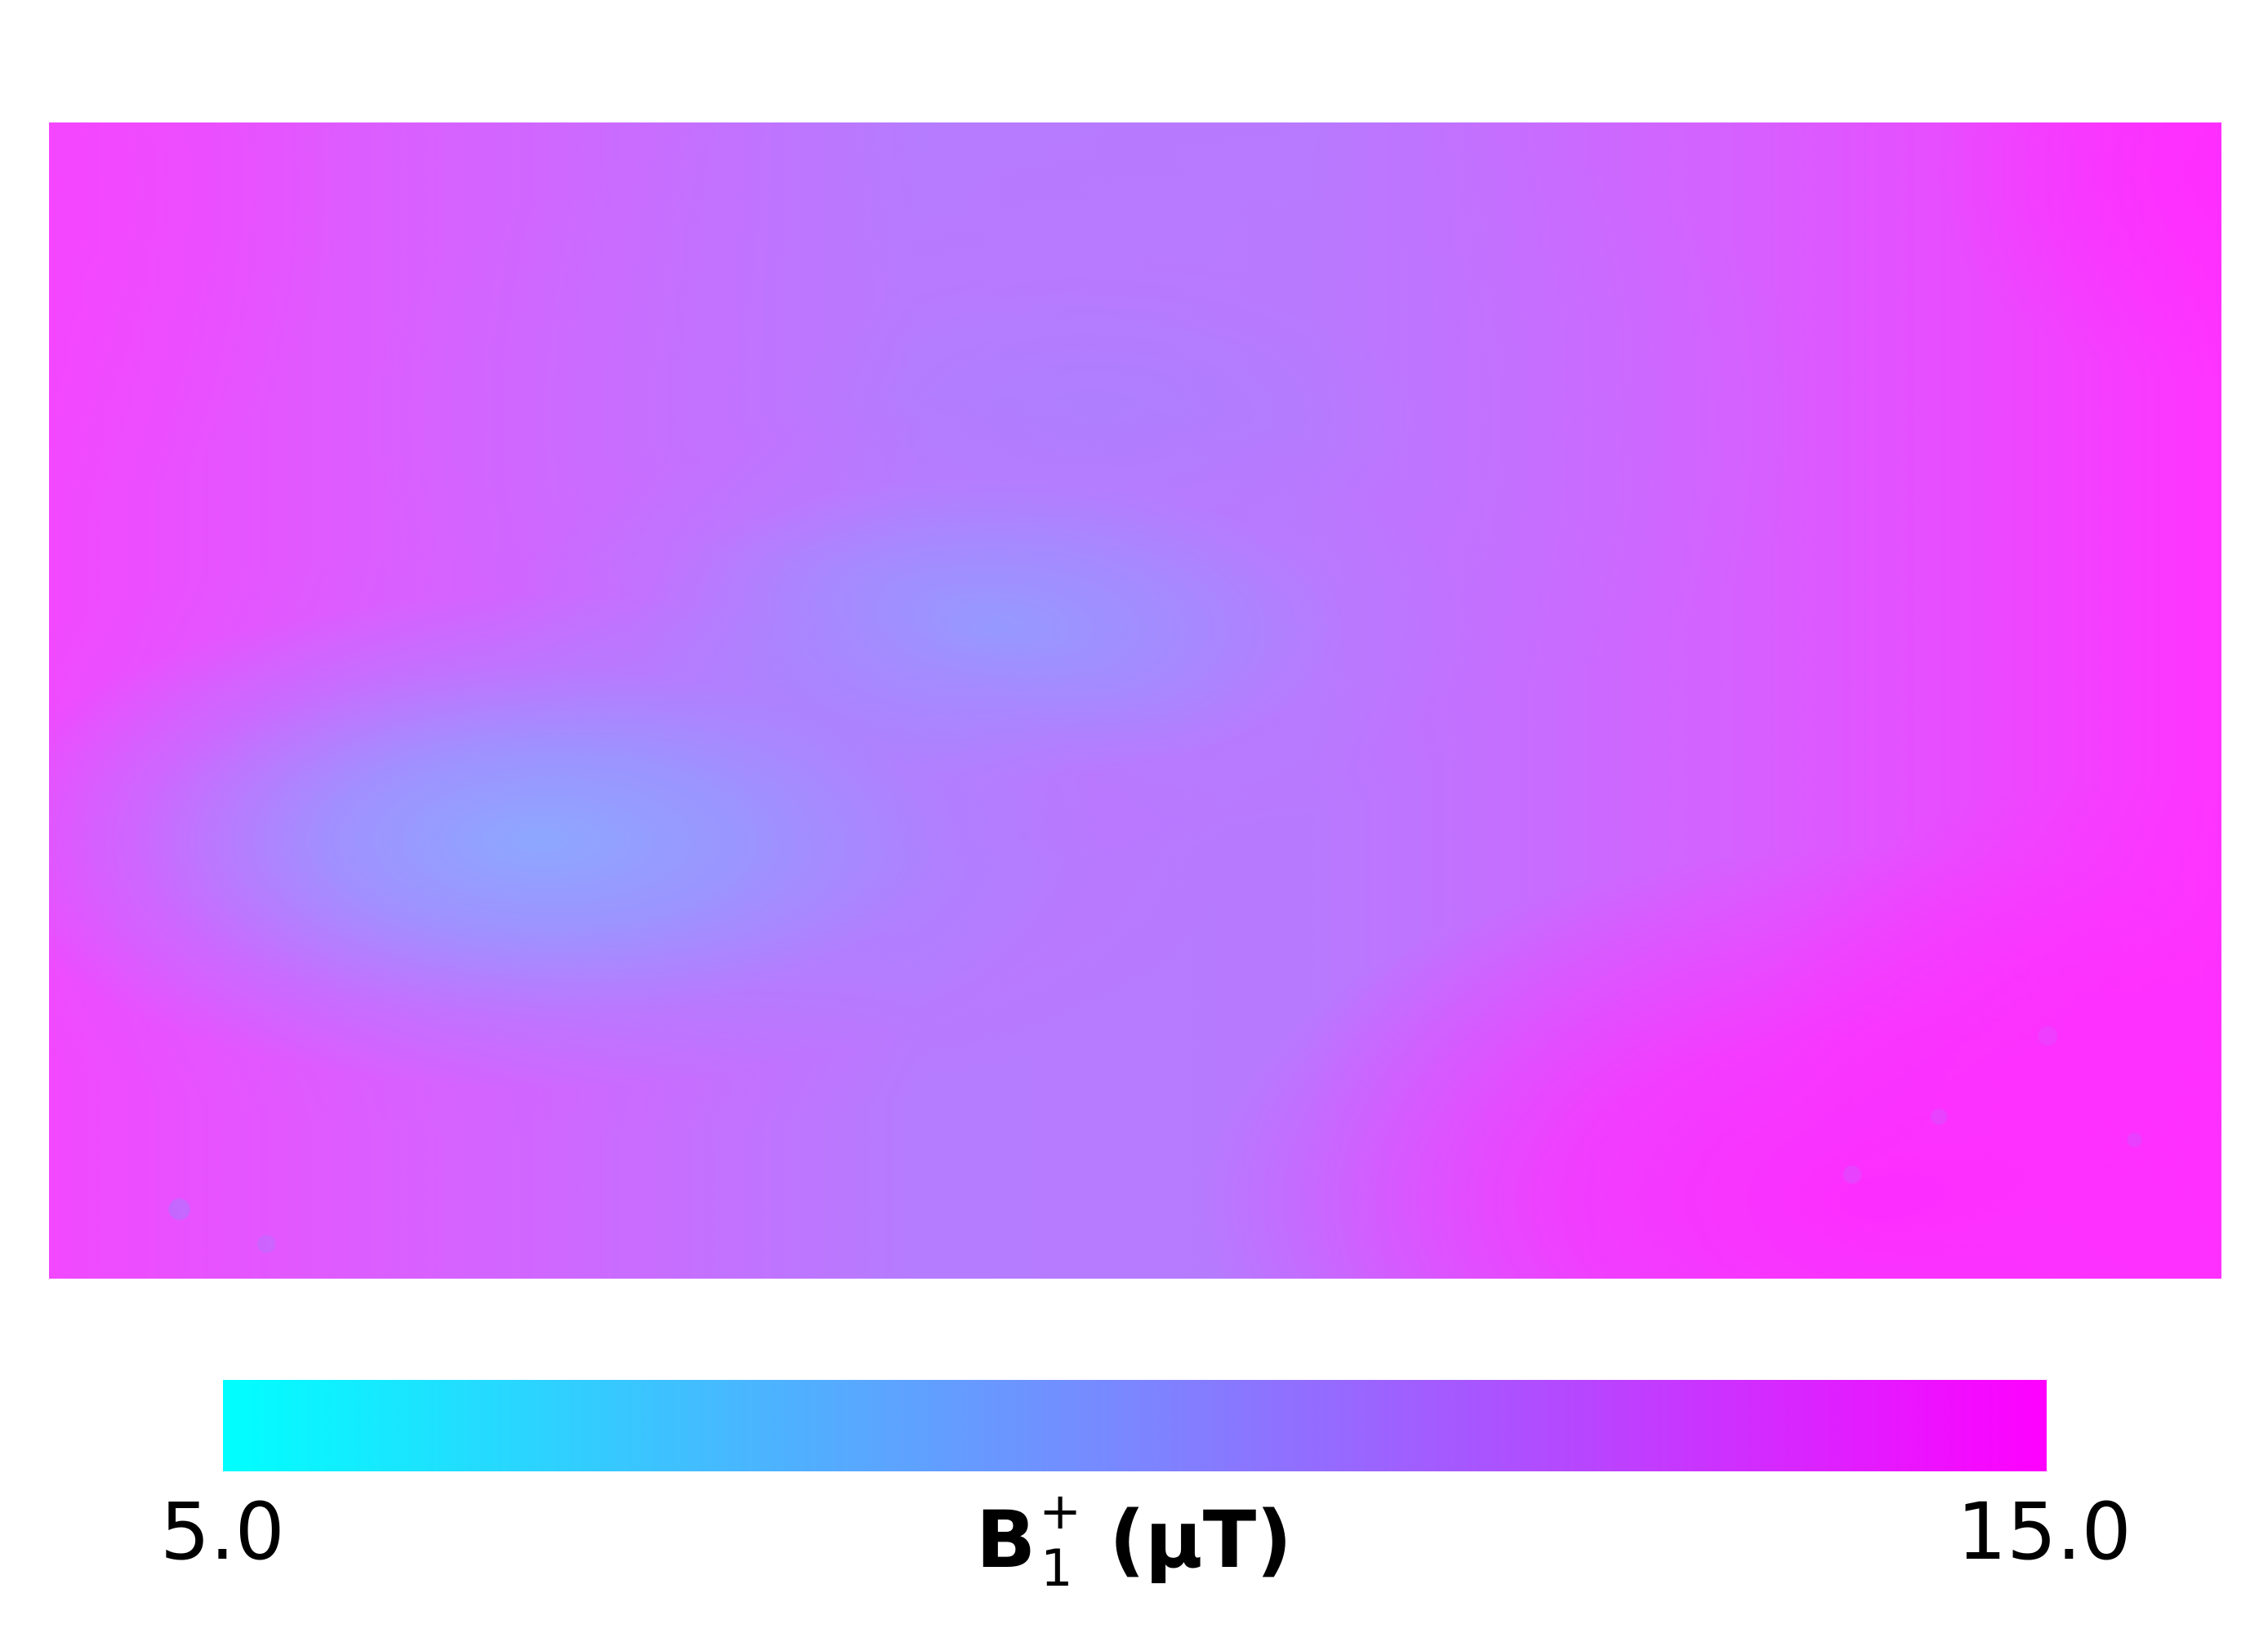 The height and width of the screenshot is (1642, 2268). I want to click on colorbar-label-superscript: +, so click(1060, 1511).